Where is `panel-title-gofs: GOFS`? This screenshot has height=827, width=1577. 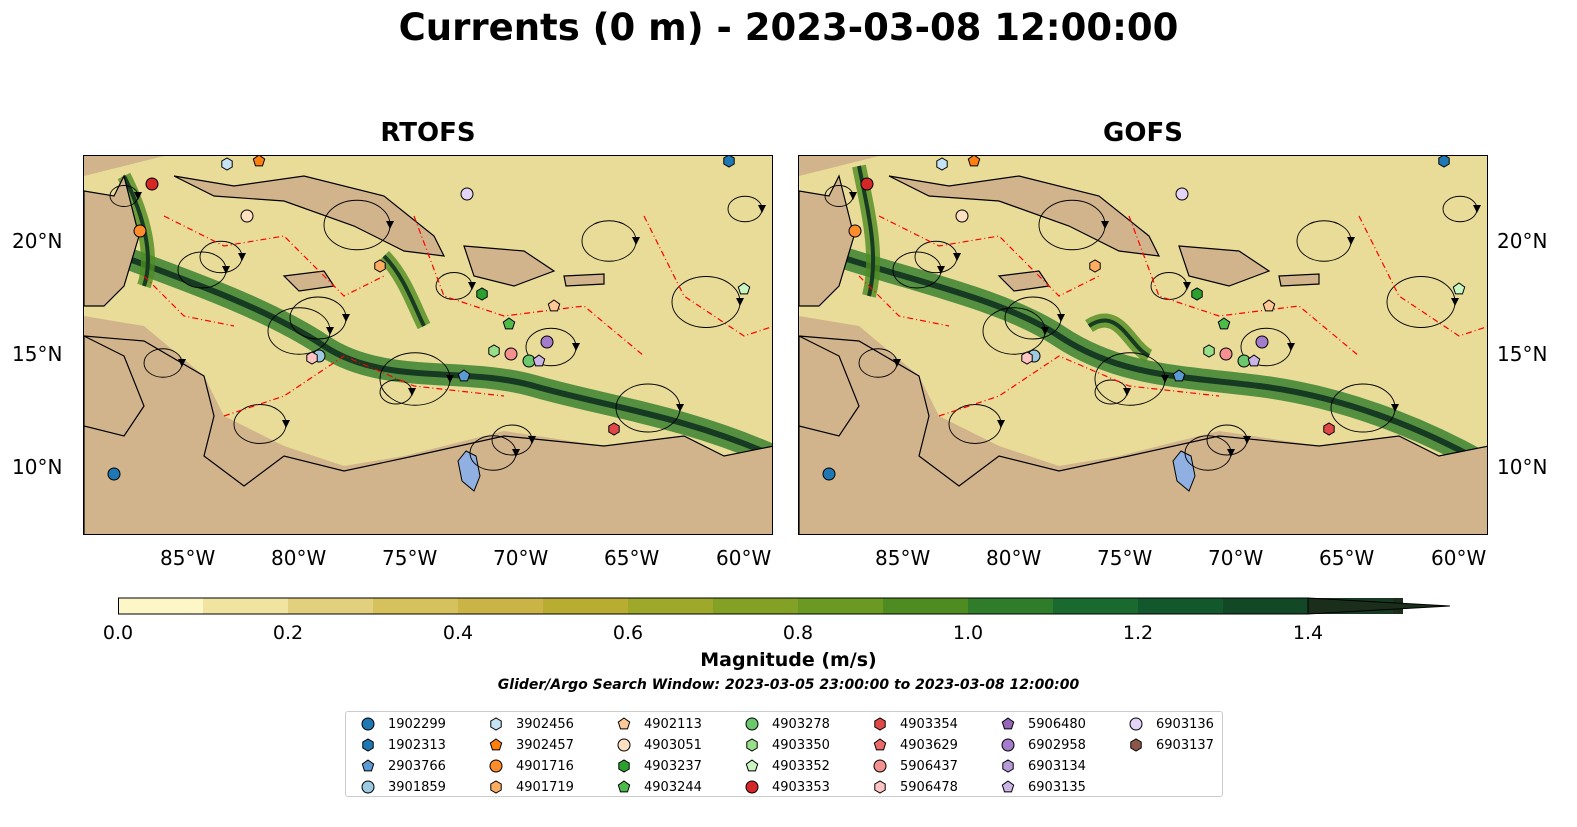 panel-title-gofs: GOFS is located at coordinates (1143, 133).